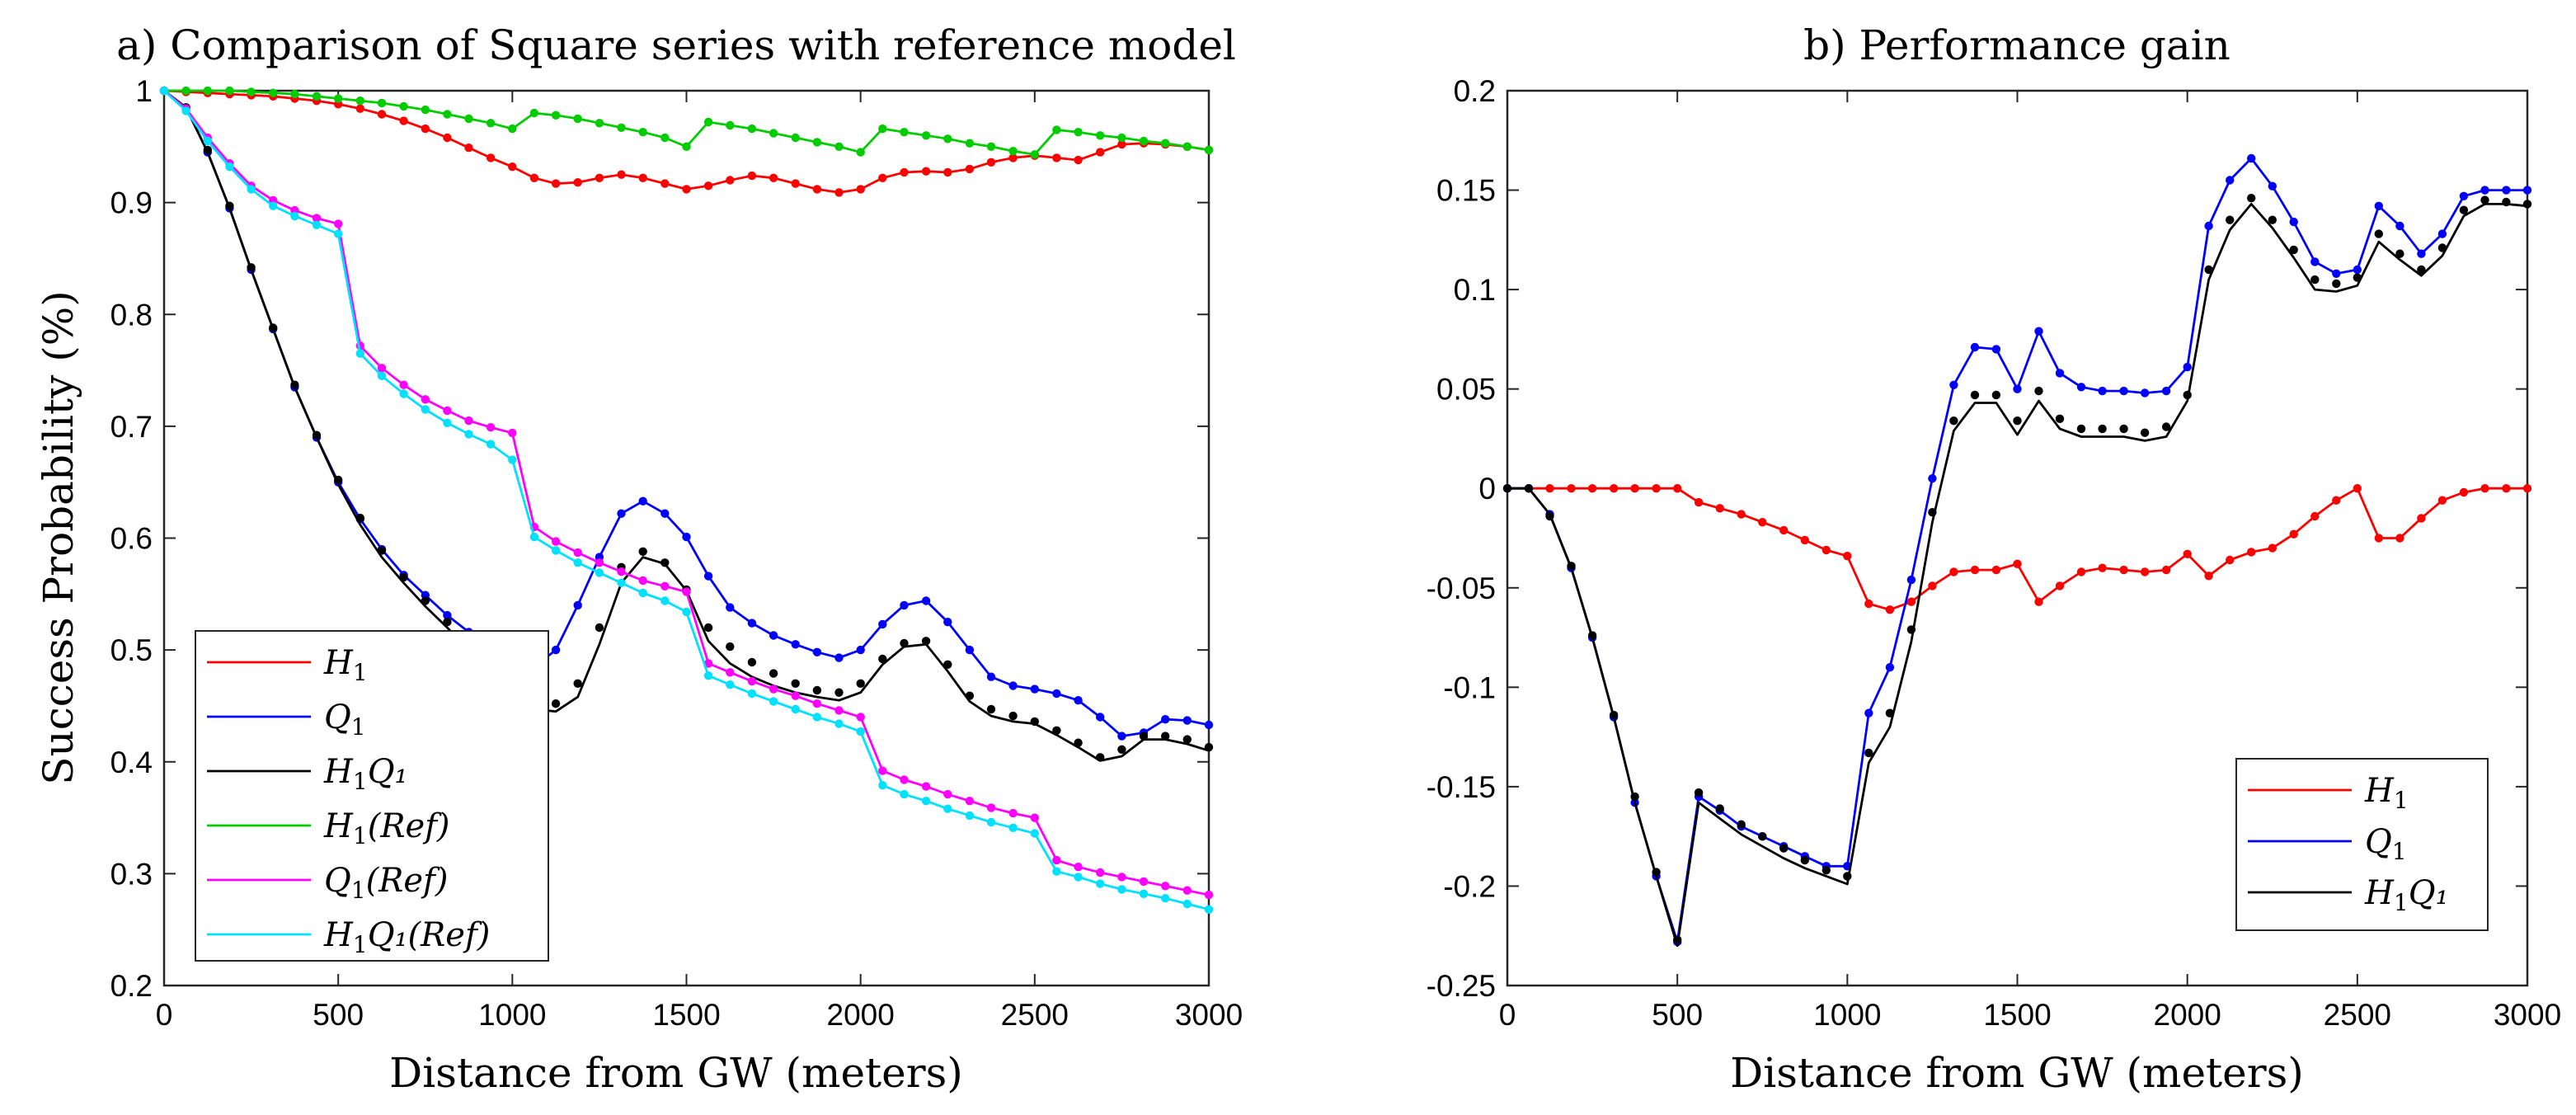  Describe the element at coordinates (287, 665) in the screenshot. I see `chart-a-legend-item-h1: H1` at that location.